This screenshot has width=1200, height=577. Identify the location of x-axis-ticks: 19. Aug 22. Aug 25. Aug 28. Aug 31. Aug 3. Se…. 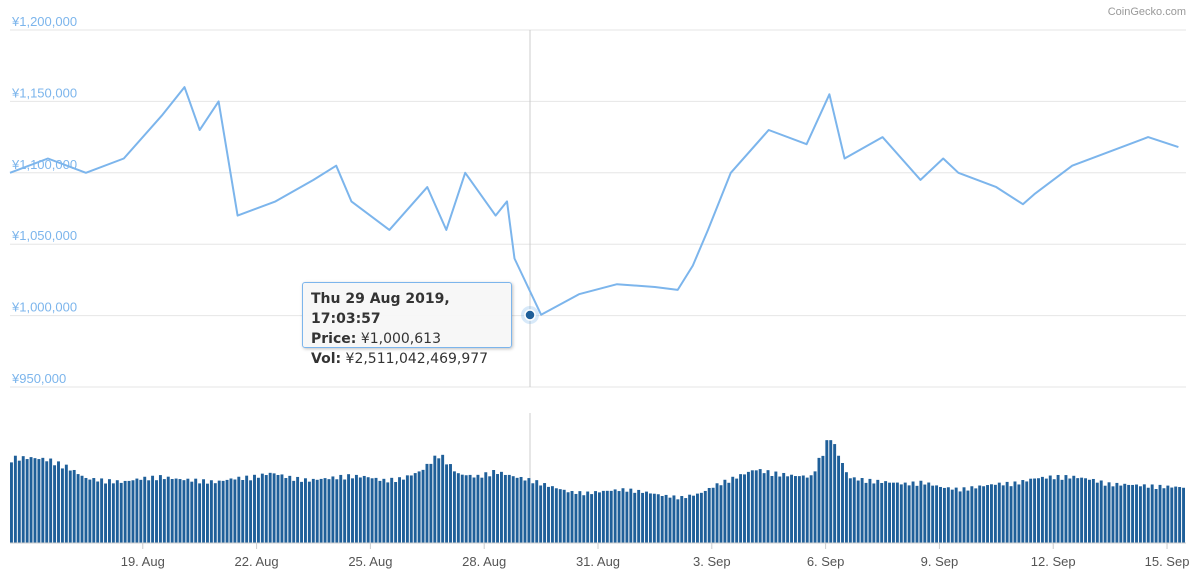
(655, 556).